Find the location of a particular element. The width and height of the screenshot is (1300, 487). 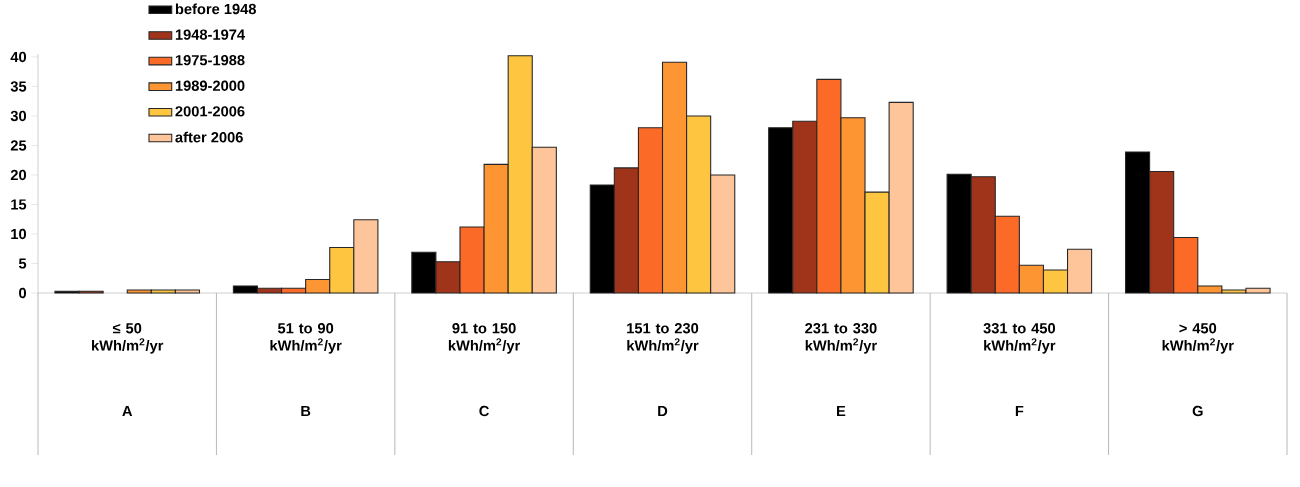

legend-label: 2001-2006 is located at coordinates (210, 111).